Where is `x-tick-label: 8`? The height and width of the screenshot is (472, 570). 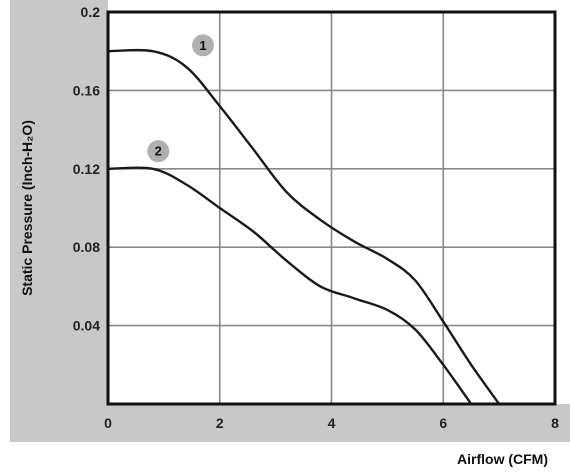
x-tick-label: 8 is located at coordinates (555, 423).